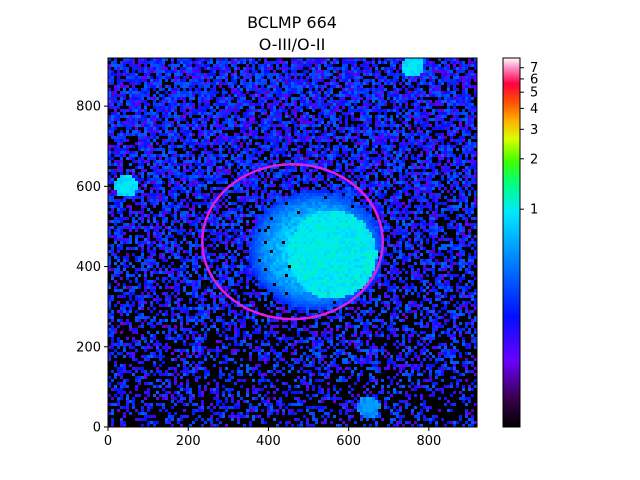 The image size is (640, 480). What do you see at coordinates (268, 441) in the screenshot?
I see `x-tick-label: 400` at bounding box center [268, 441].